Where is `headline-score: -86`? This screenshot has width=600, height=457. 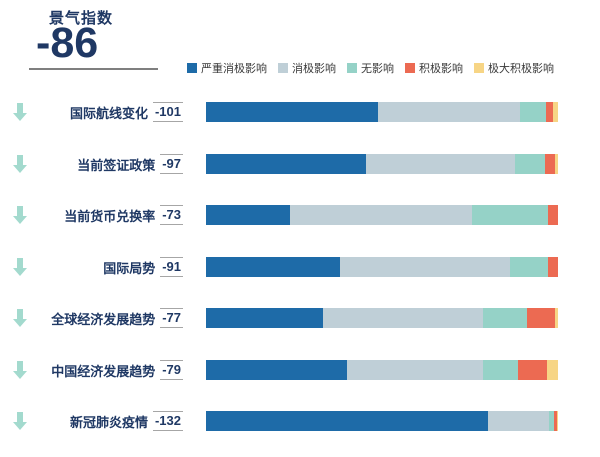 headline-score: -86 is located at coordinates (67, 43).